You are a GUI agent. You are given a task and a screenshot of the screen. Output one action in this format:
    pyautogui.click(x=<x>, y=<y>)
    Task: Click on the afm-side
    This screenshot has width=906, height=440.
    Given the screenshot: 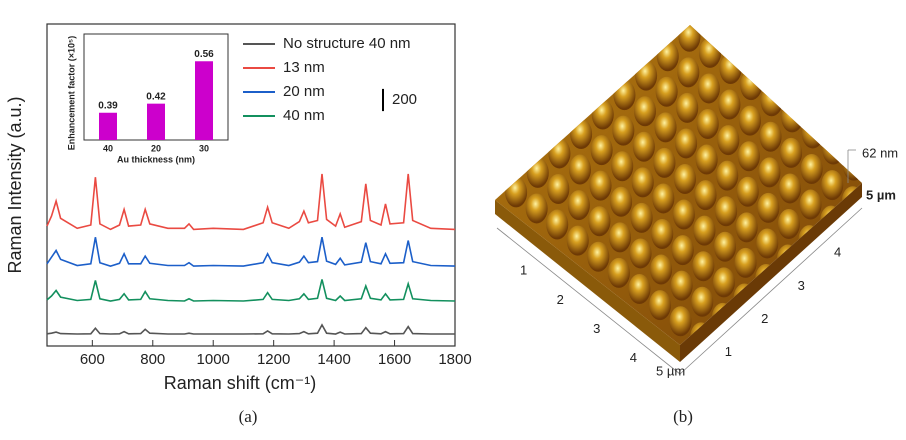 What is the action you would take?
    pyautogui.click(x=771, y=272)
    